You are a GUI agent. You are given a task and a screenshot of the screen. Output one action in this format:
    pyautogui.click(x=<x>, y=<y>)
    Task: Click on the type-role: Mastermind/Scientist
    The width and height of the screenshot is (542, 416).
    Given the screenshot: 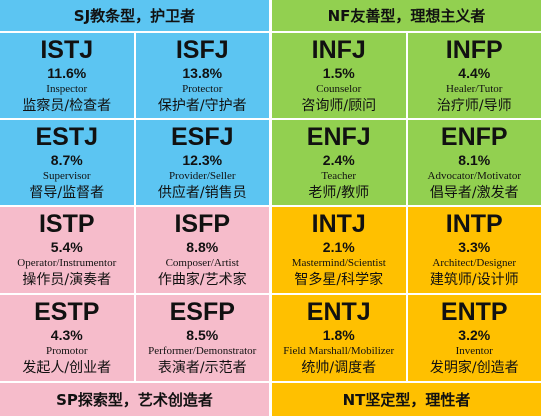 What is the action you would take?
    pyautogui.click(x=338, y=263)
    